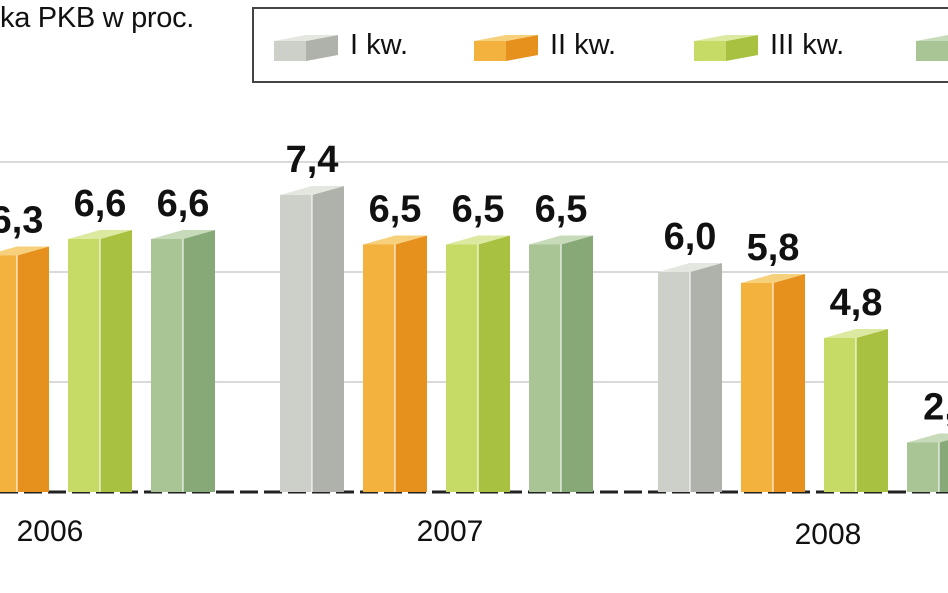 The height and width of the screenshot is (593, 948). What do you see at coordinates (50, 531) in the screenshot?
I see `year-label-2006: 2006` at bounding box center [50, 531].